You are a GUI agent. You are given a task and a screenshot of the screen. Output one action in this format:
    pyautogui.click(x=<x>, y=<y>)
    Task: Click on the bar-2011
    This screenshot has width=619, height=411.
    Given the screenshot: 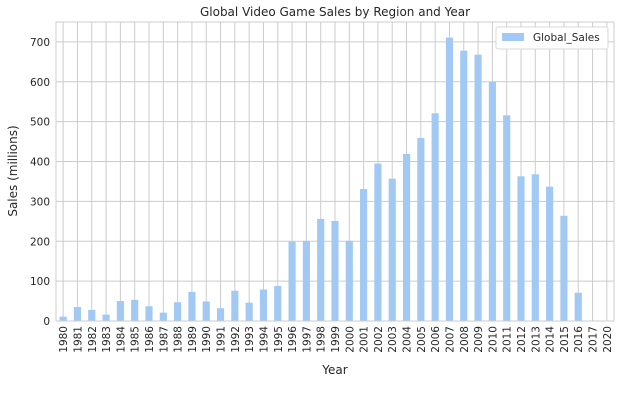 What is the action you would take?
    pyautogui.click(x=507, y=218)
    